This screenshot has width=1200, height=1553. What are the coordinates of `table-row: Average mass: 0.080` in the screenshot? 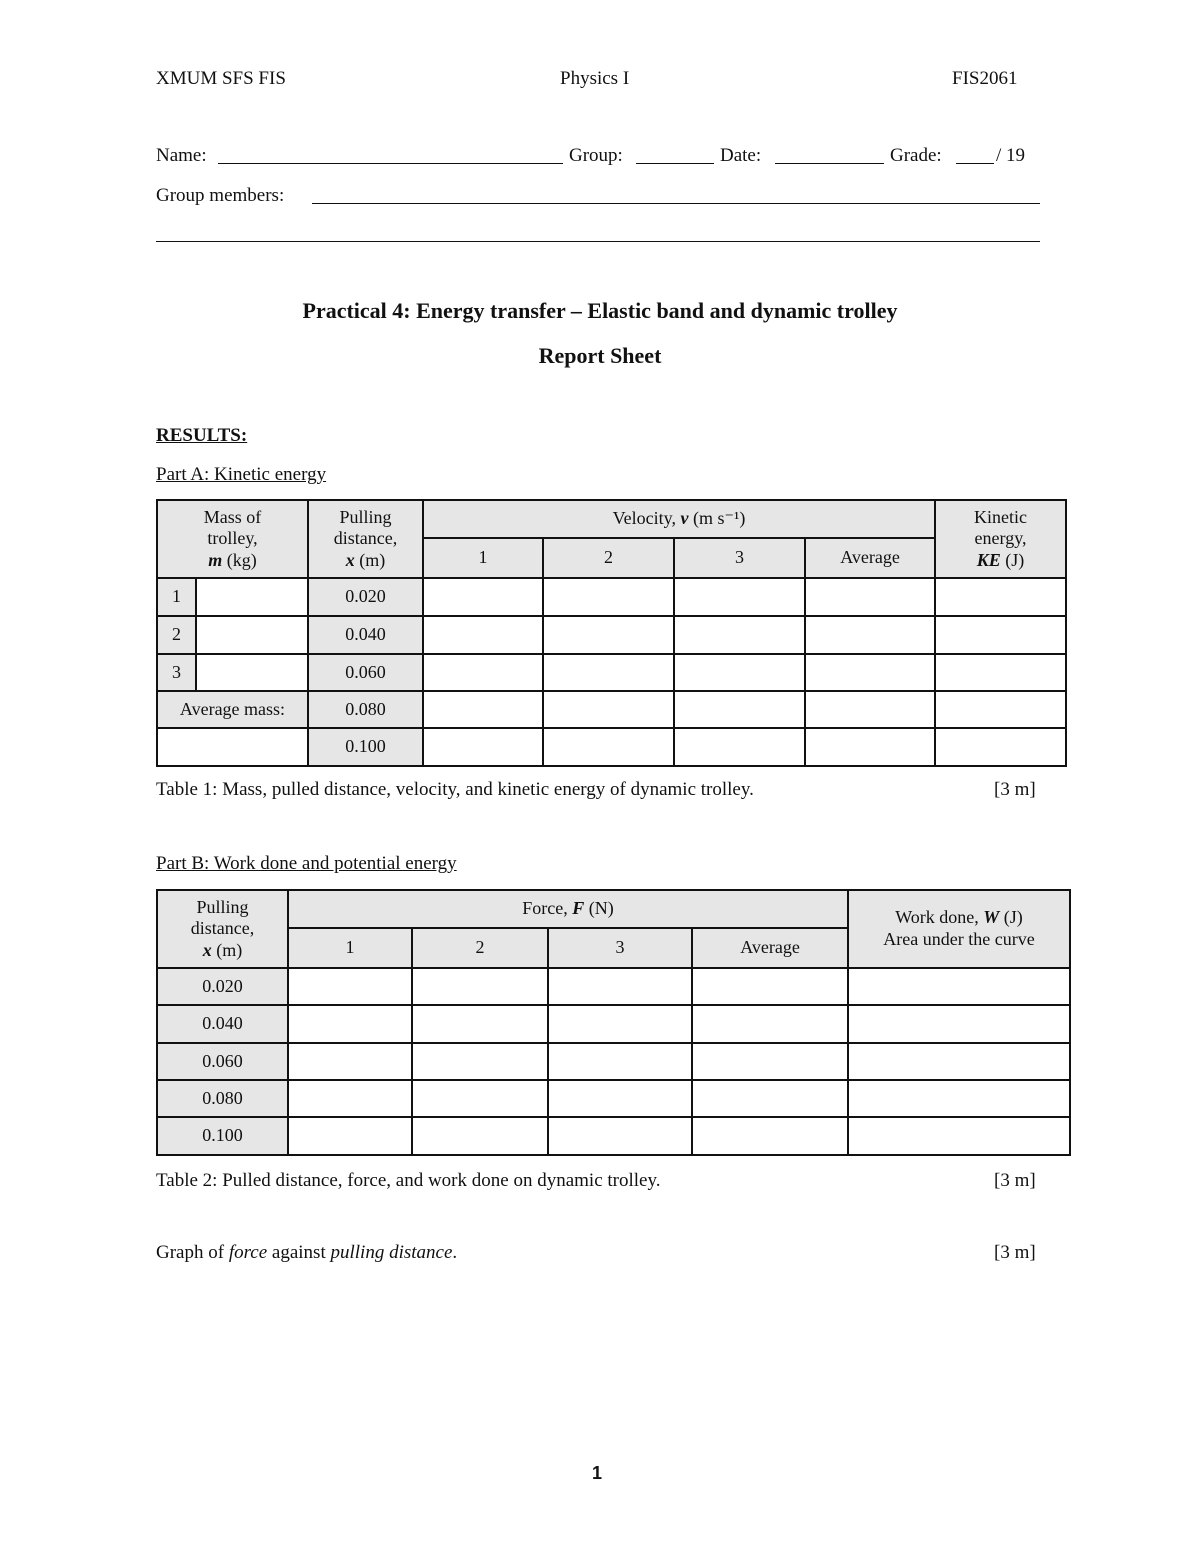 It's located at (612, 709).